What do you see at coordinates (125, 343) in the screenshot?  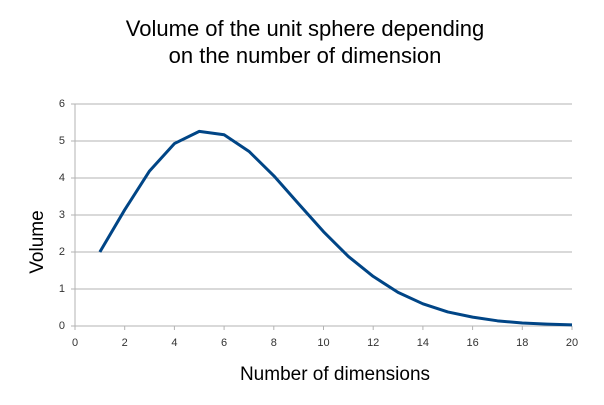 I see `x-tick-label: 2` at bounding box center [125, 343].